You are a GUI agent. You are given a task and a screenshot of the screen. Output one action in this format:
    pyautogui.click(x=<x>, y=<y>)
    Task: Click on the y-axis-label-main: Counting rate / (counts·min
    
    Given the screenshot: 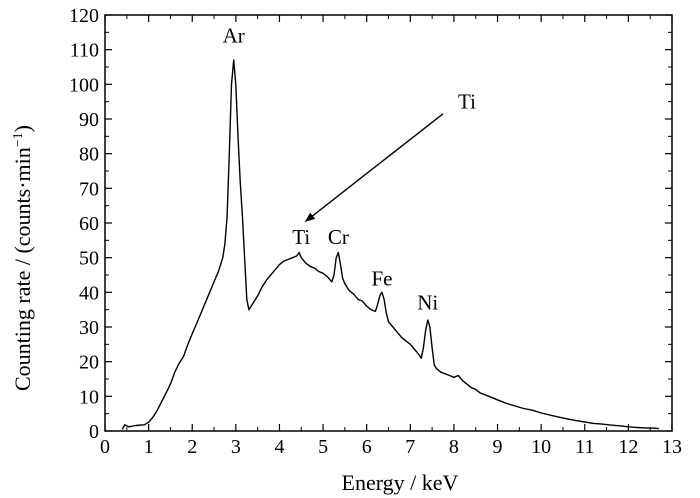 What is the action you would take?
    pyautogui.click(x=22, y=269)
    